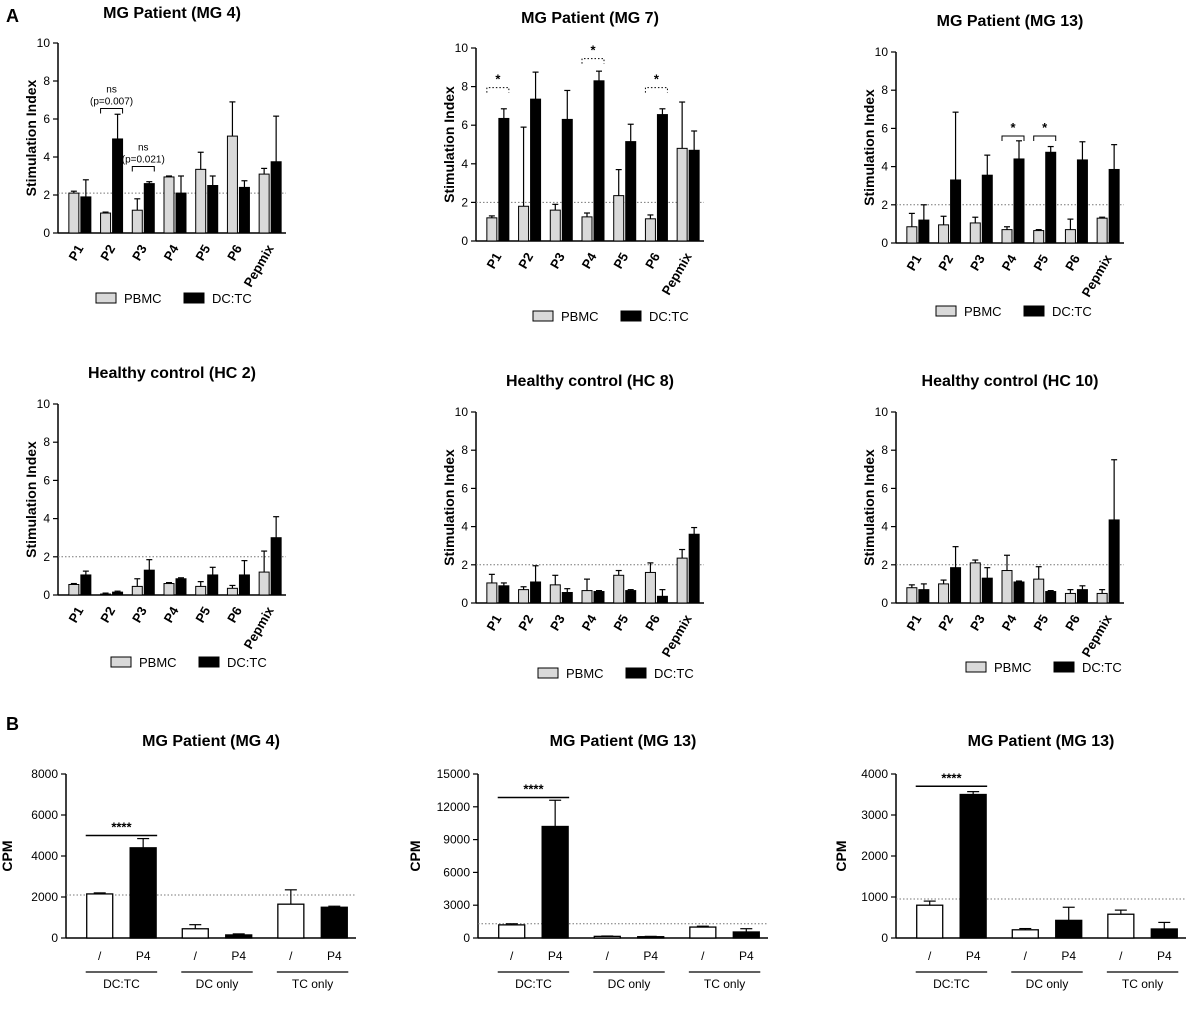  I want to click on group-label: DC only, so click(217, 984).